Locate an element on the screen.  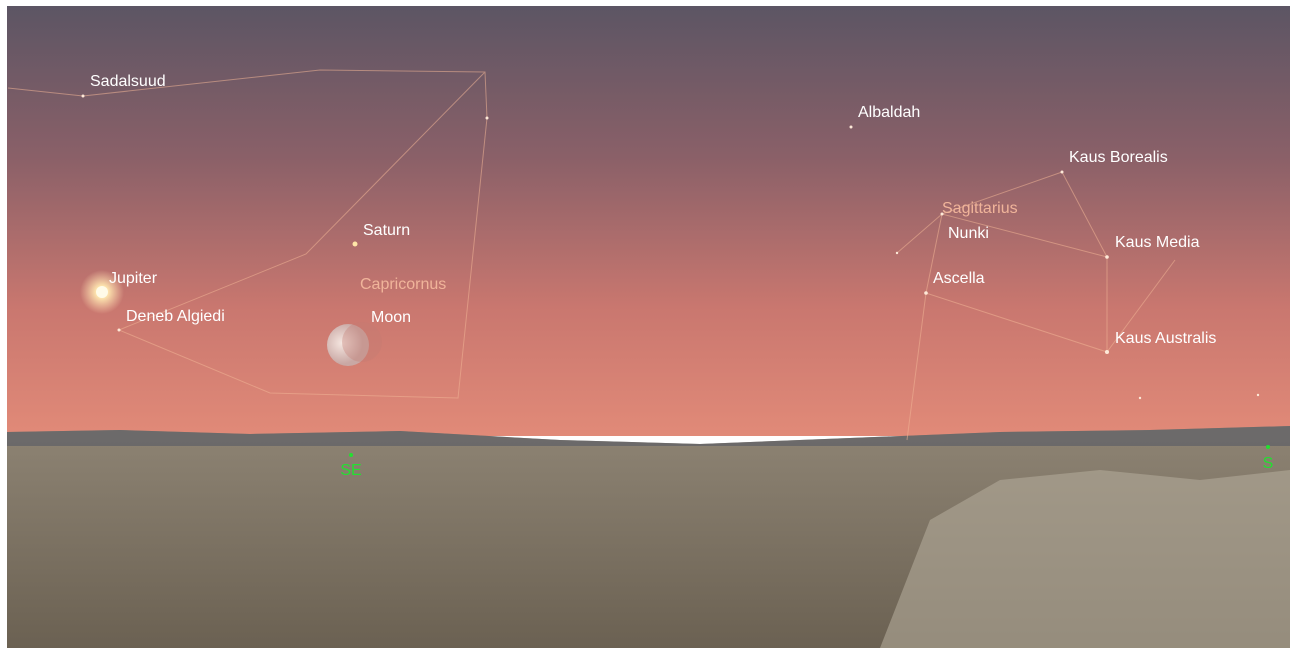
horizon-hills is located at coordinates (648, 436).